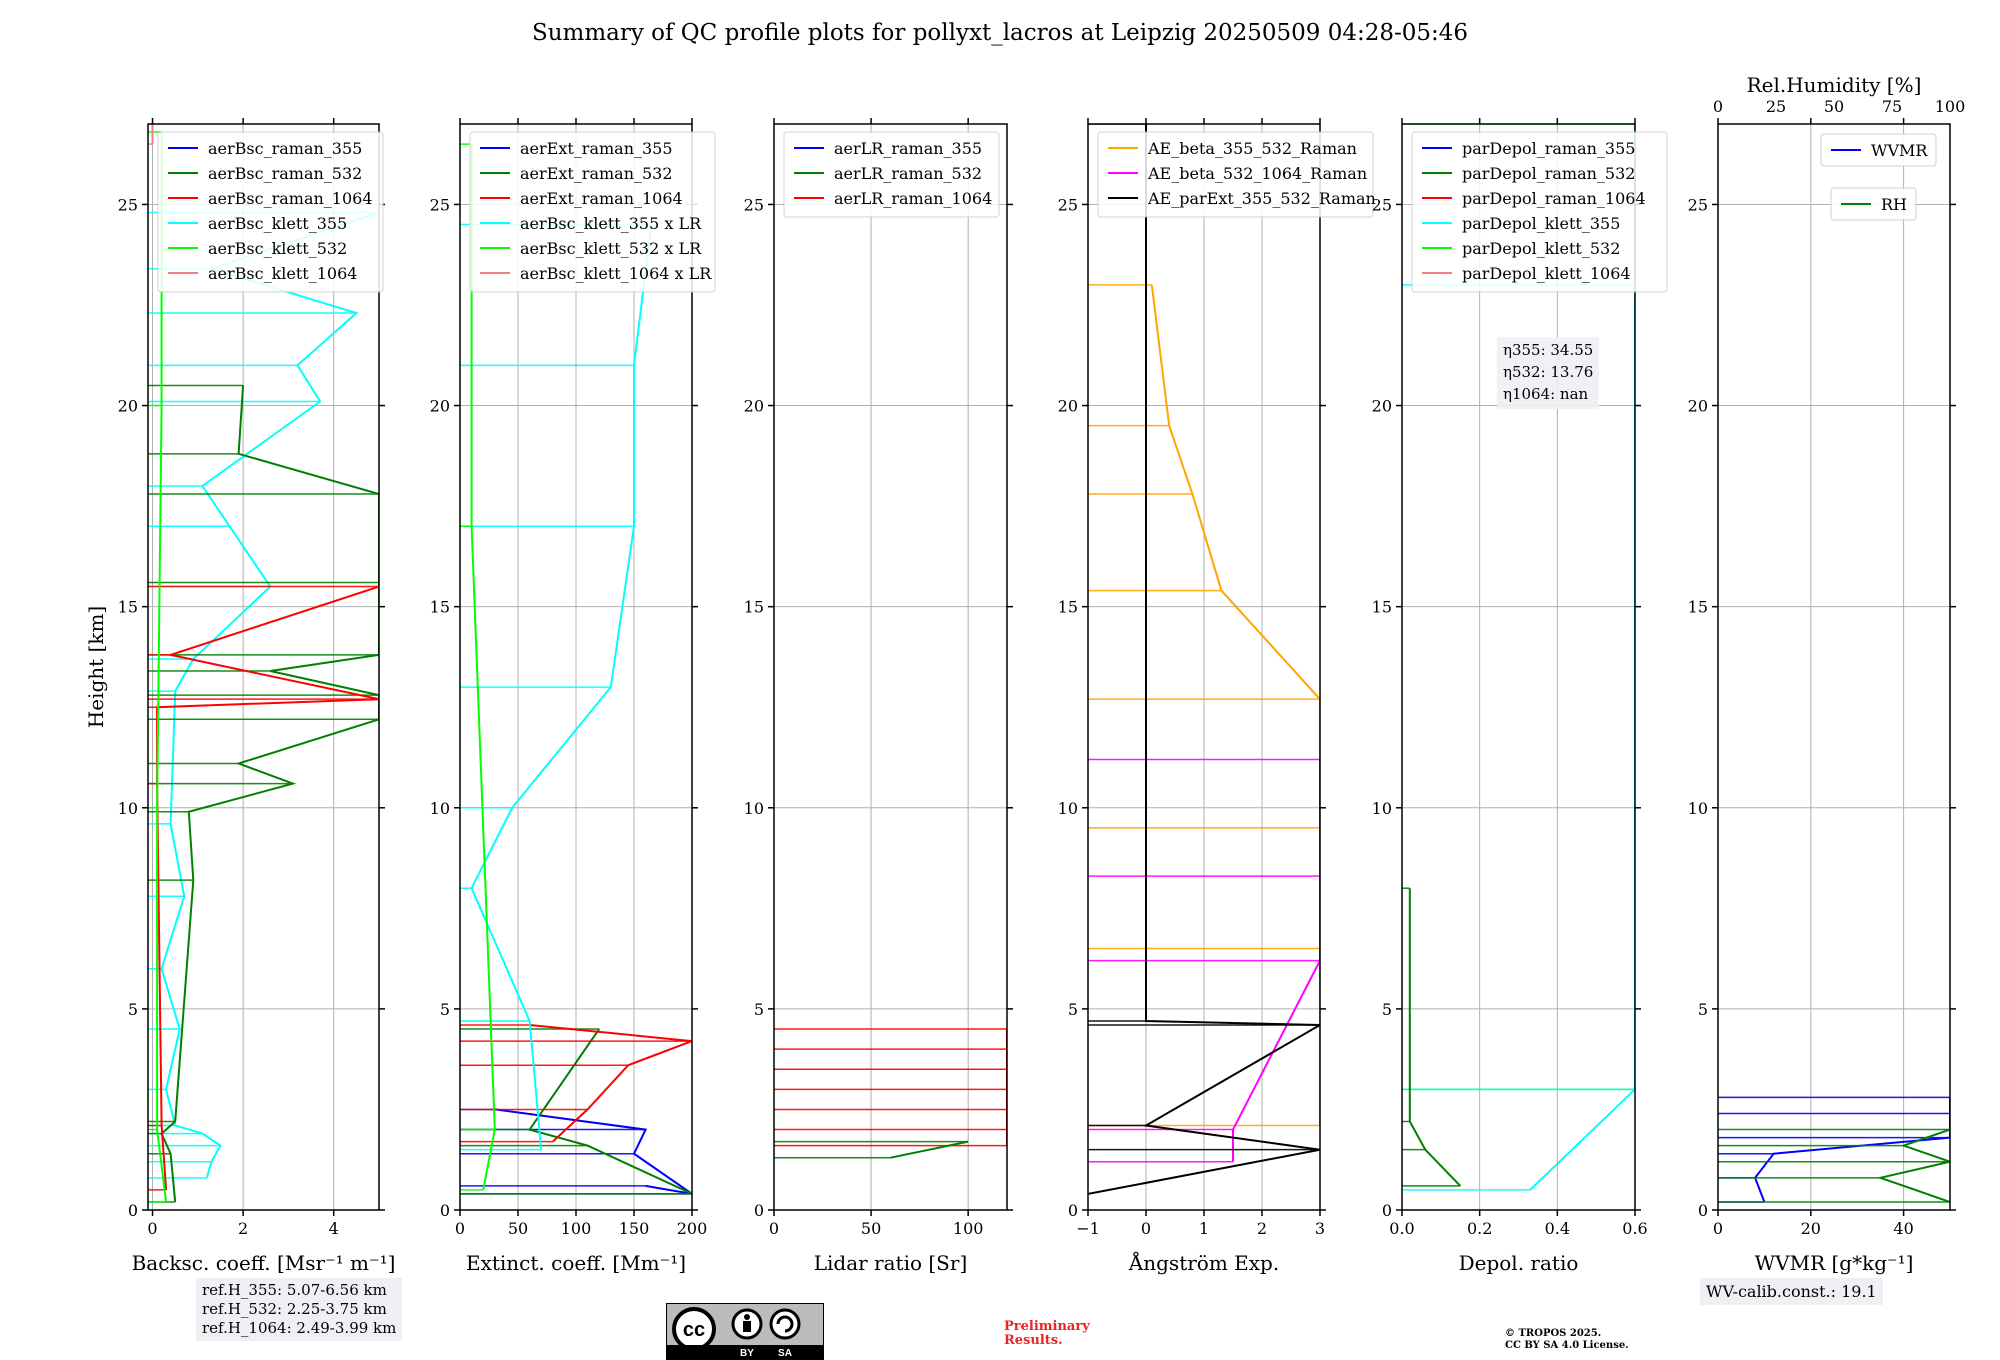  I want to click on x-tick-label: 0.4, so click(1557, 1228).